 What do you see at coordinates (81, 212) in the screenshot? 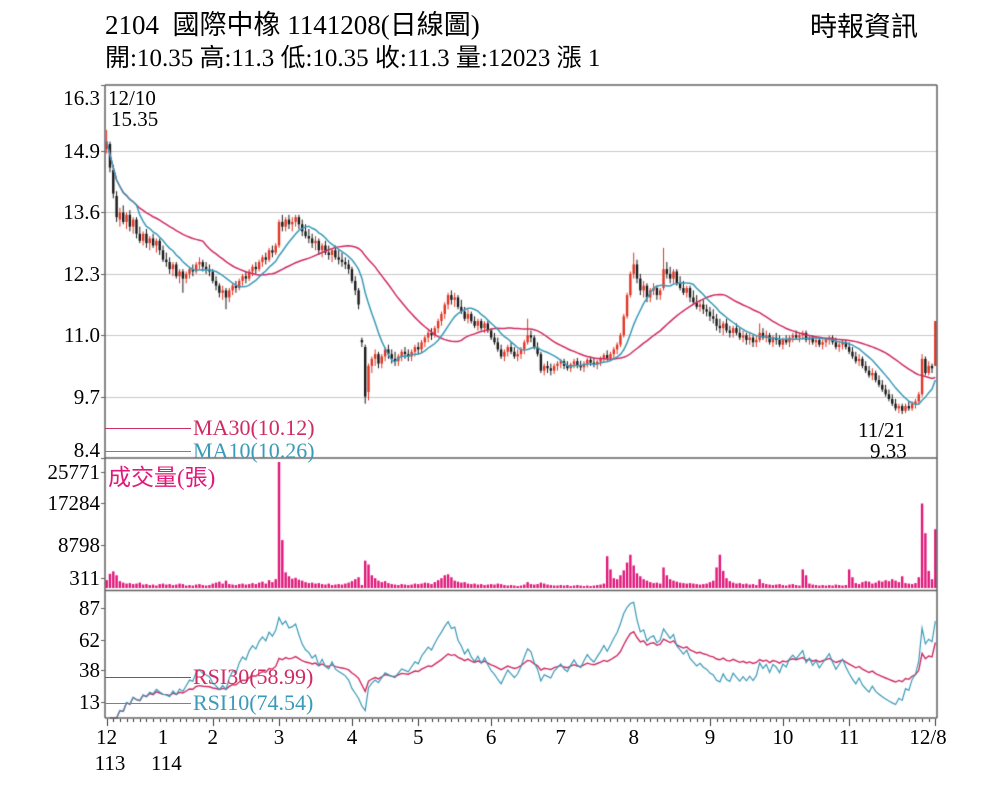
I see `price-axis-tick: 13.6` at bounding box center [81, 212].